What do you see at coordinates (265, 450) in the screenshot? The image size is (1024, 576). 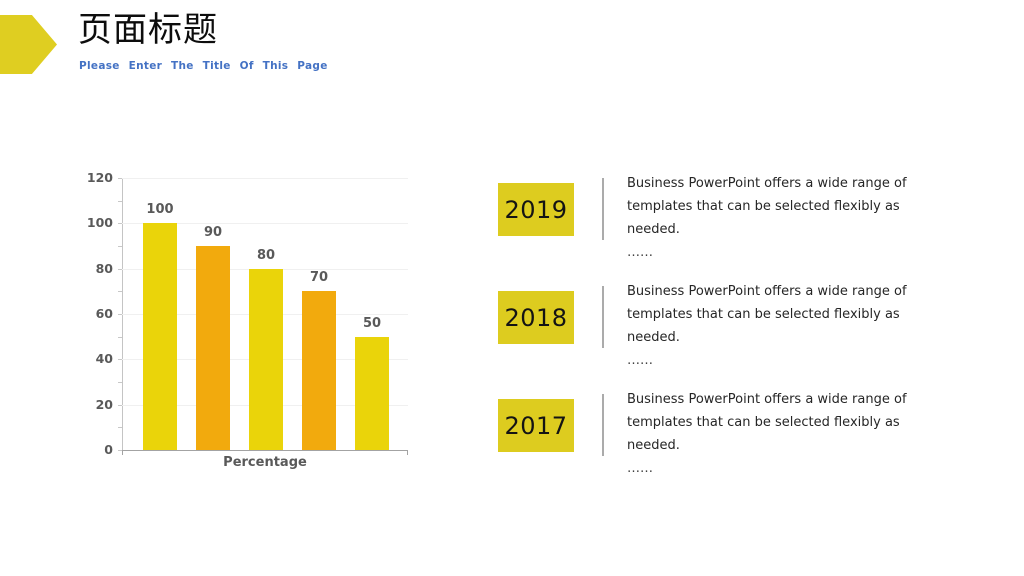 I see `x-axis-line` at bounding box center [265, 450].